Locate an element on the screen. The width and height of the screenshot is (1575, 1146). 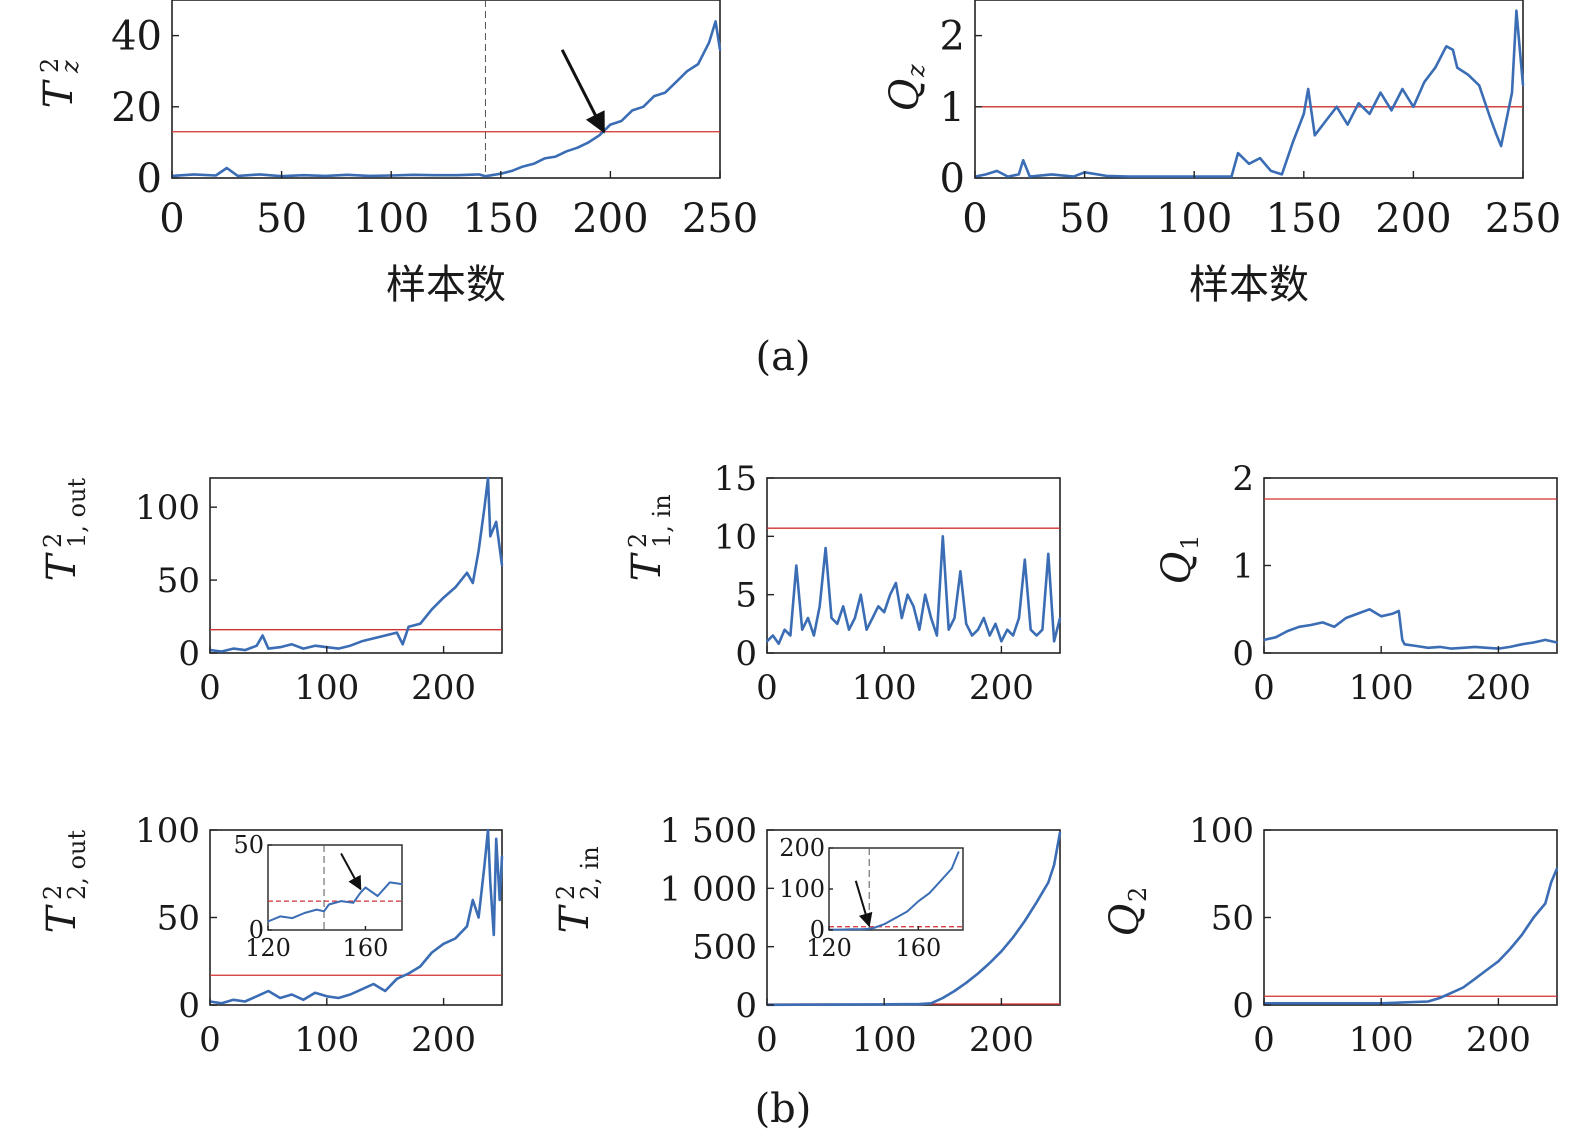
series-line-b4-inset is located at coordinates (335, 902).